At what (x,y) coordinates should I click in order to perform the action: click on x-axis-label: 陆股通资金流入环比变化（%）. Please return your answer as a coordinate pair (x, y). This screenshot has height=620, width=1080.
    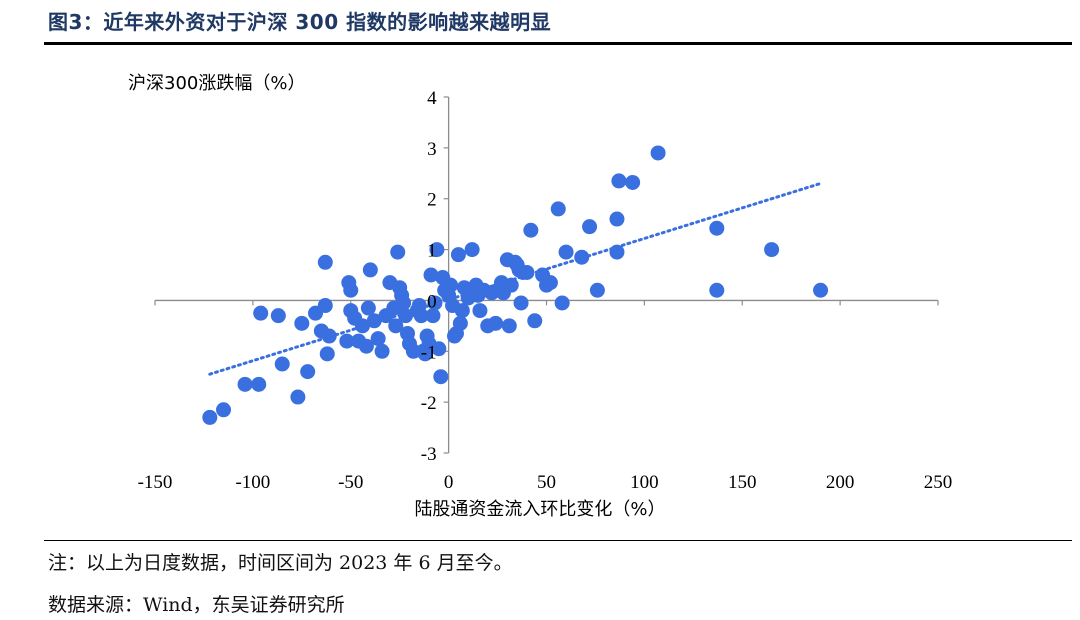
    Looking at the image, I should click on (539, 509).